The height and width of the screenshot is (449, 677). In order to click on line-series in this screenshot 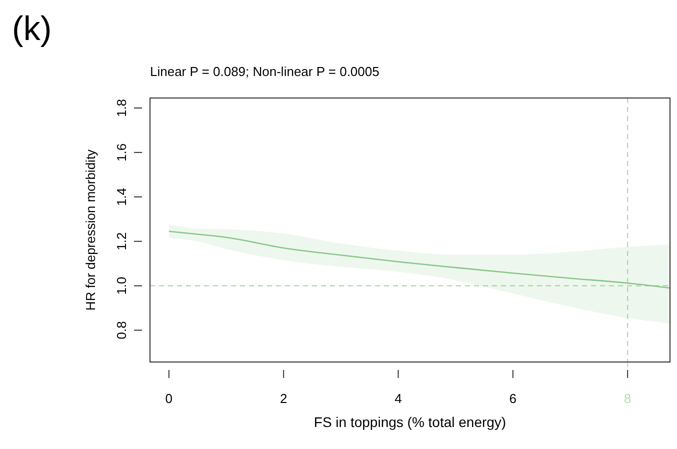, I will do `click(419, 259)`.